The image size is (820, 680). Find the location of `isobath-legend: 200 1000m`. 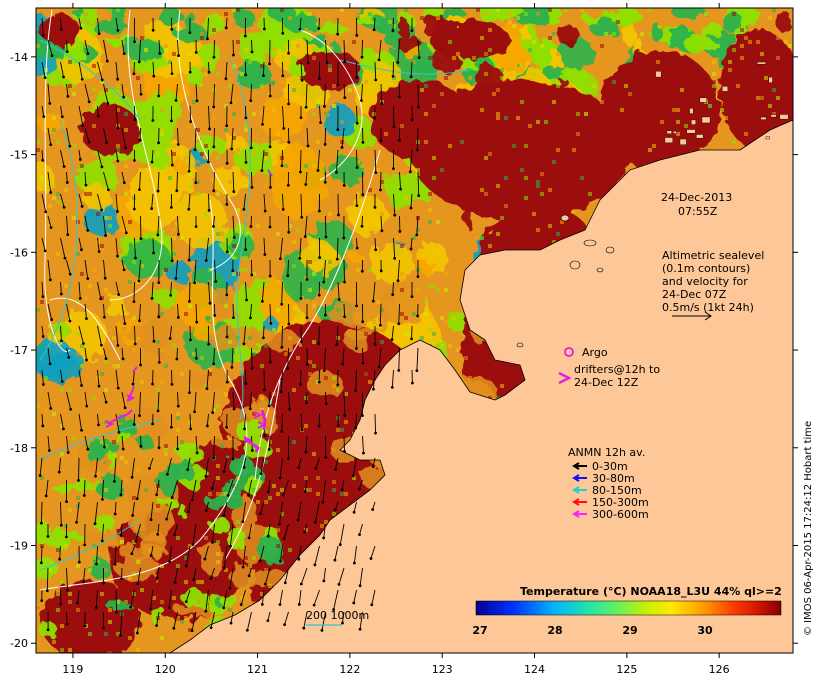

isobath-legend: 200 1000m is located at coordinates (337, 617).